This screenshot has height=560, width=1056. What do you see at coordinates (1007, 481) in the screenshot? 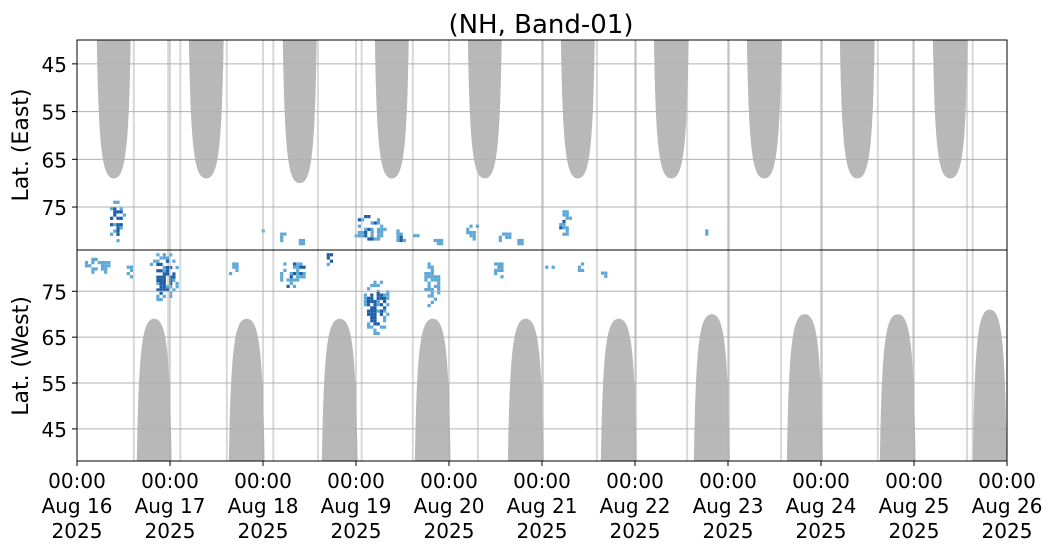
I see `x-tick-label-line: 00:00` at bounding box center [1007, 481].